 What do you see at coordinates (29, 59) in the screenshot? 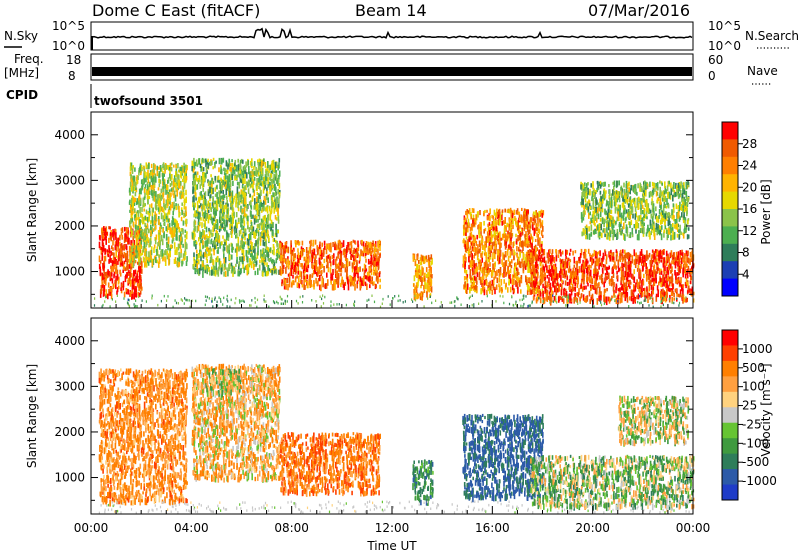
I see `freq-label: Freq.` at bounding box center [29, 59].